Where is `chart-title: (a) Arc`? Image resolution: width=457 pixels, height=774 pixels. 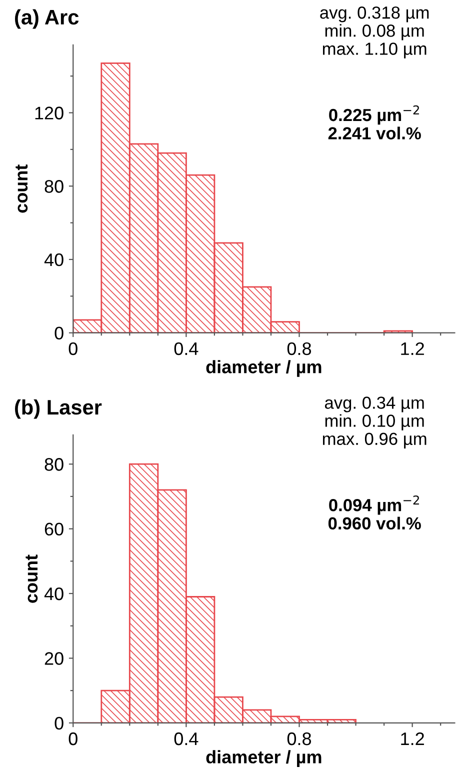
chart-title: (a) Arc is located at coordinates (47, 19).